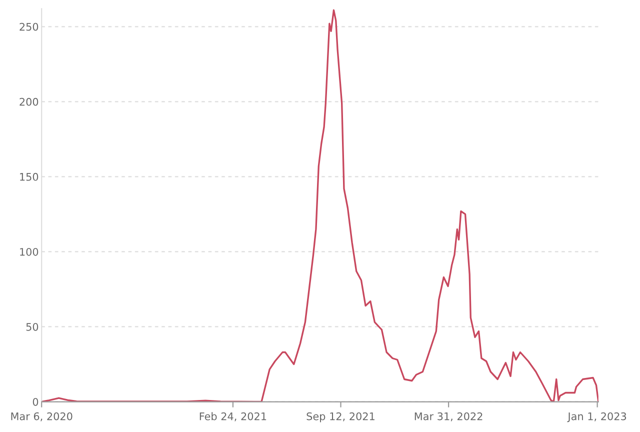  What do you see at coordinates (32, 326) in the screenshot?
I see `y-tick-label: 50` at bounding box center [32, 326].